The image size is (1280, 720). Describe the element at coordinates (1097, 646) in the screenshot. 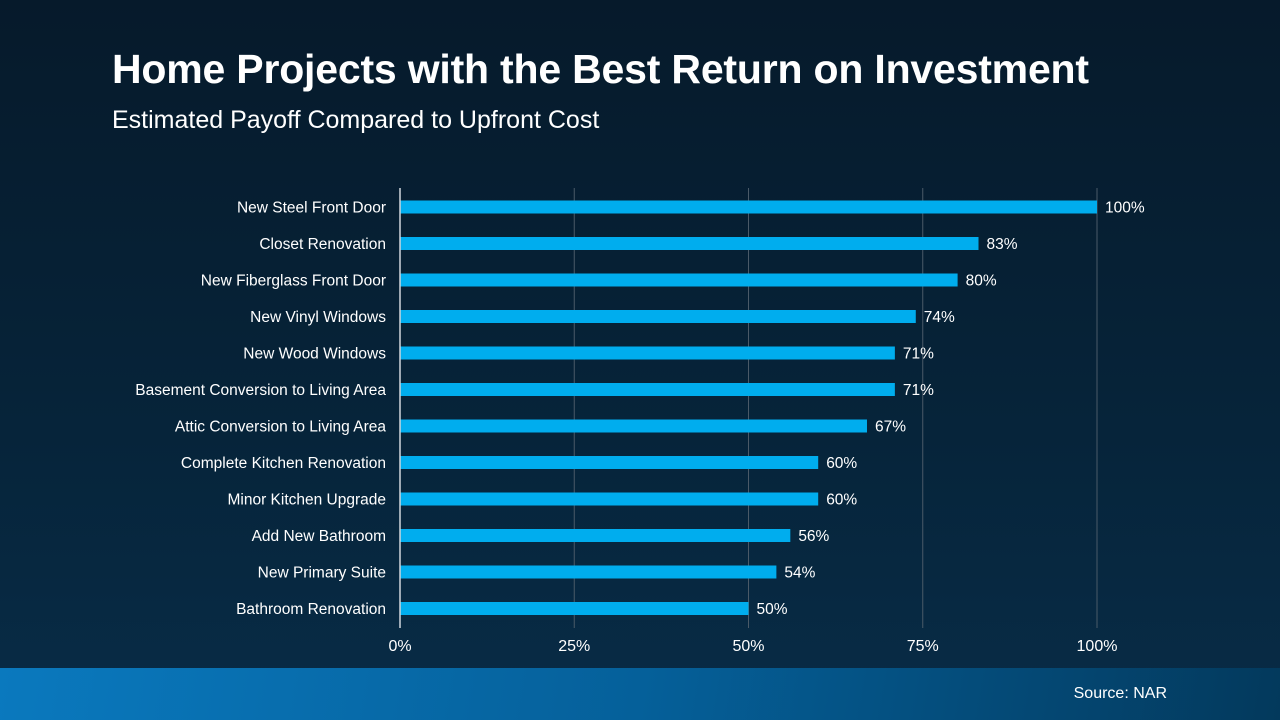

I see `x-tick-label: 100%` at that location.